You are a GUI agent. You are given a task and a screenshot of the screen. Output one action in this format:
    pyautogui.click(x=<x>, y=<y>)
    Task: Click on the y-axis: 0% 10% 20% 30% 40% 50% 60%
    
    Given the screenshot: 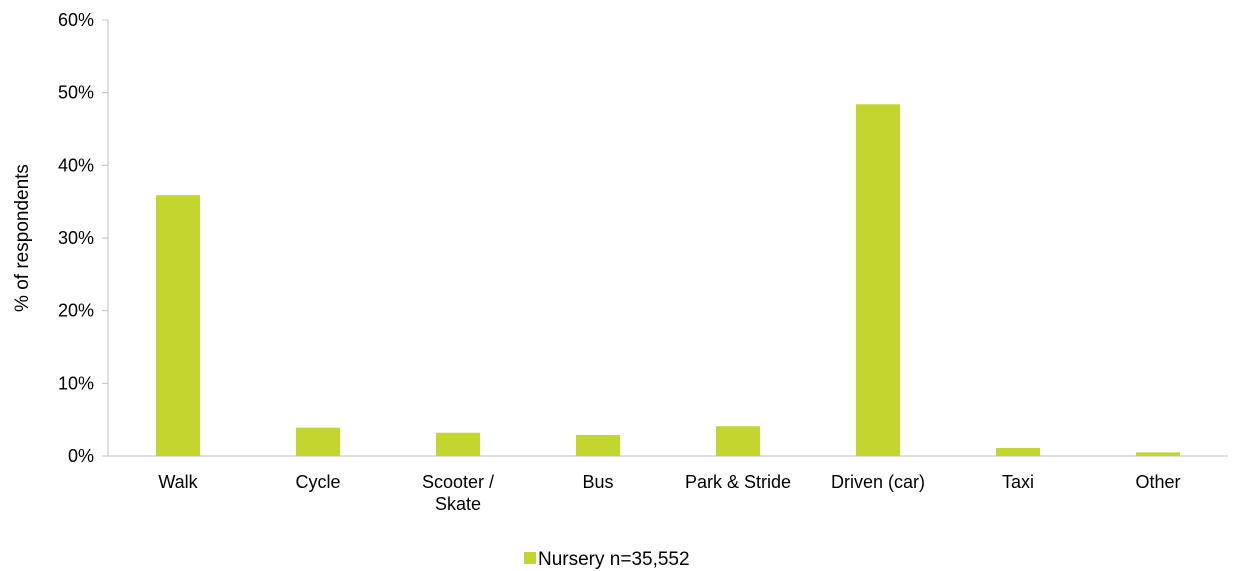 What is the action you would take?
    pyautogui.click(x=83, y=238)
    